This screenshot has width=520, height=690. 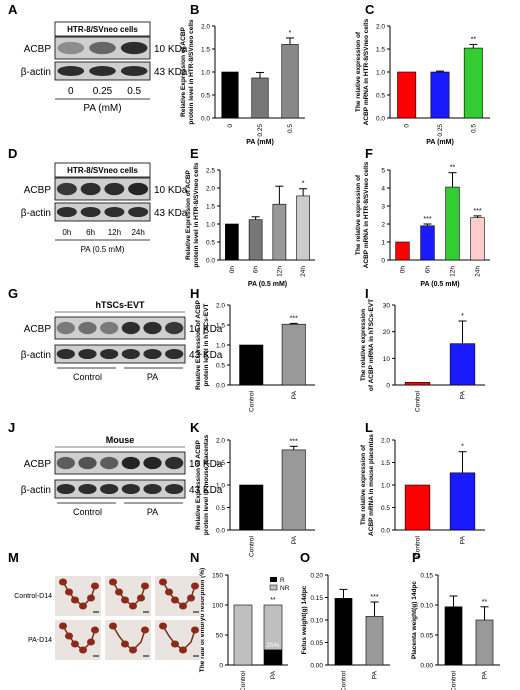 I want to click on lane-label: 24h, so click(x=137, y=232).